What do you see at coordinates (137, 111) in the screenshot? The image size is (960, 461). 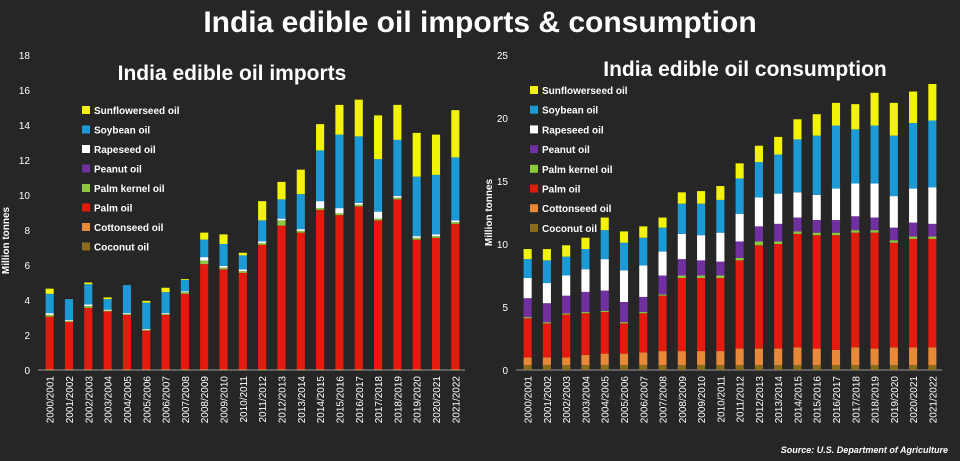 I see `imports-legend-label: Sunflowerseed oil` at bounding box center [137, 111].